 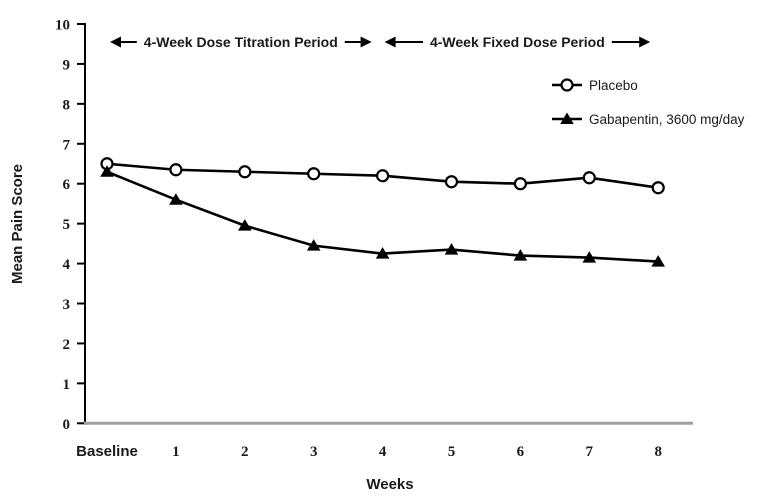 I want to click on annotation-label: 4-Week Fixed Dose Period, so click(x=517, y=42).